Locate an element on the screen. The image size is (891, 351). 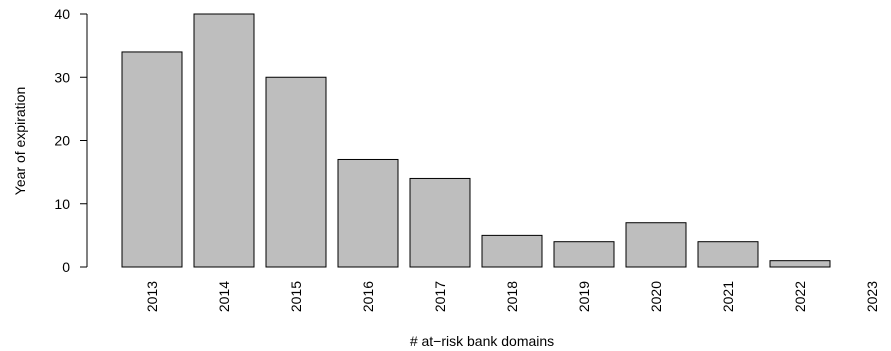
x-tick-label-2014: 2014 is located at coordinates (224, 296).